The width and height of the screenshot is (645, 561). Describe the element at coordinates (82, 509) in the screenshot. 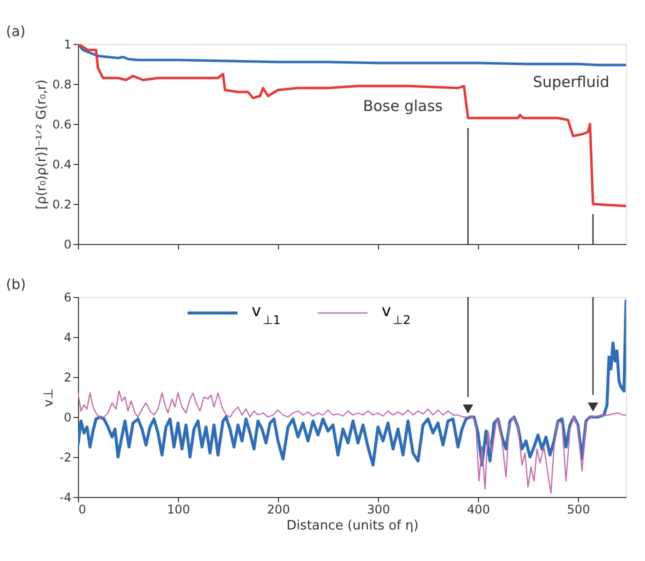

I see `x-tick-label: 0` at that location.